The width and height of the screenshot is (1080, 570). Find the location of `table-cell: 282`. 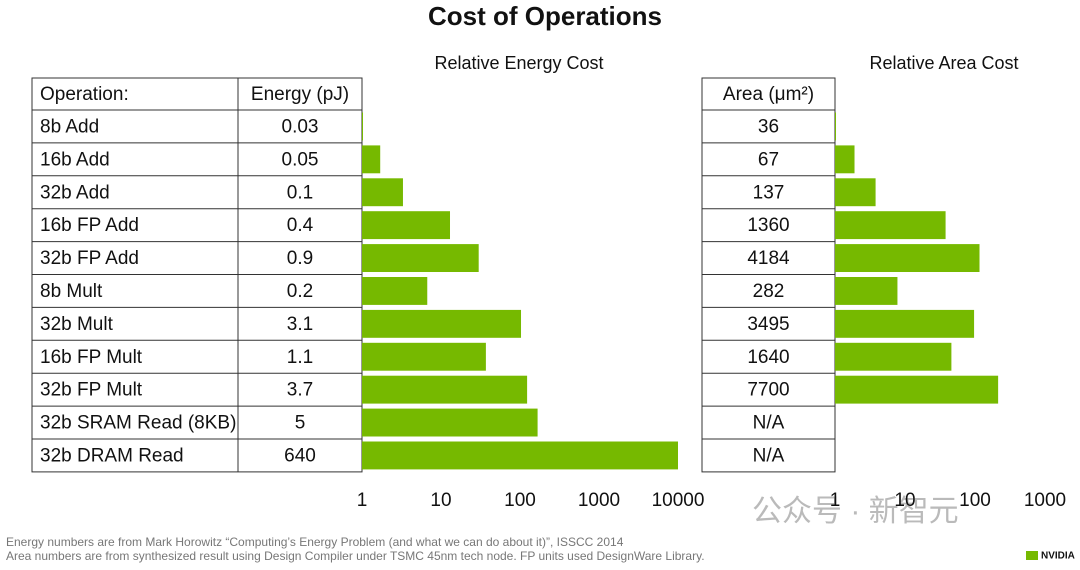

table-cell: 282 is located at coordinates (769, 291).